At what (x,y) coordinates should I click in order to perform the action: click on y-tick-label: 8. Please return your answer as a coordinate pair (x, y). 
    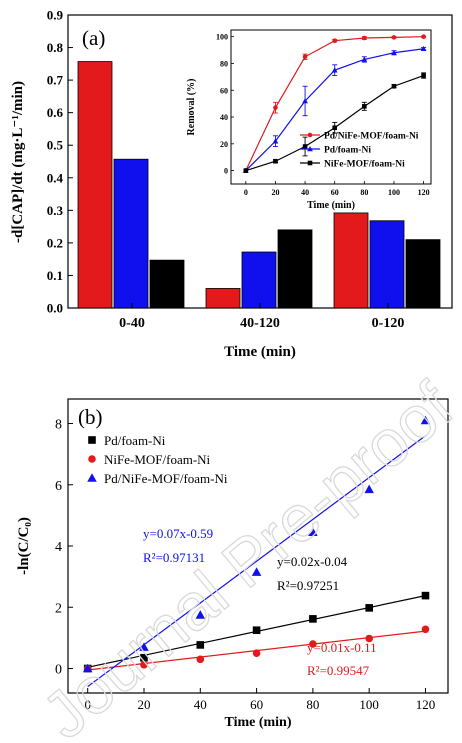
    Looking at the image, I should click on (58, 425).